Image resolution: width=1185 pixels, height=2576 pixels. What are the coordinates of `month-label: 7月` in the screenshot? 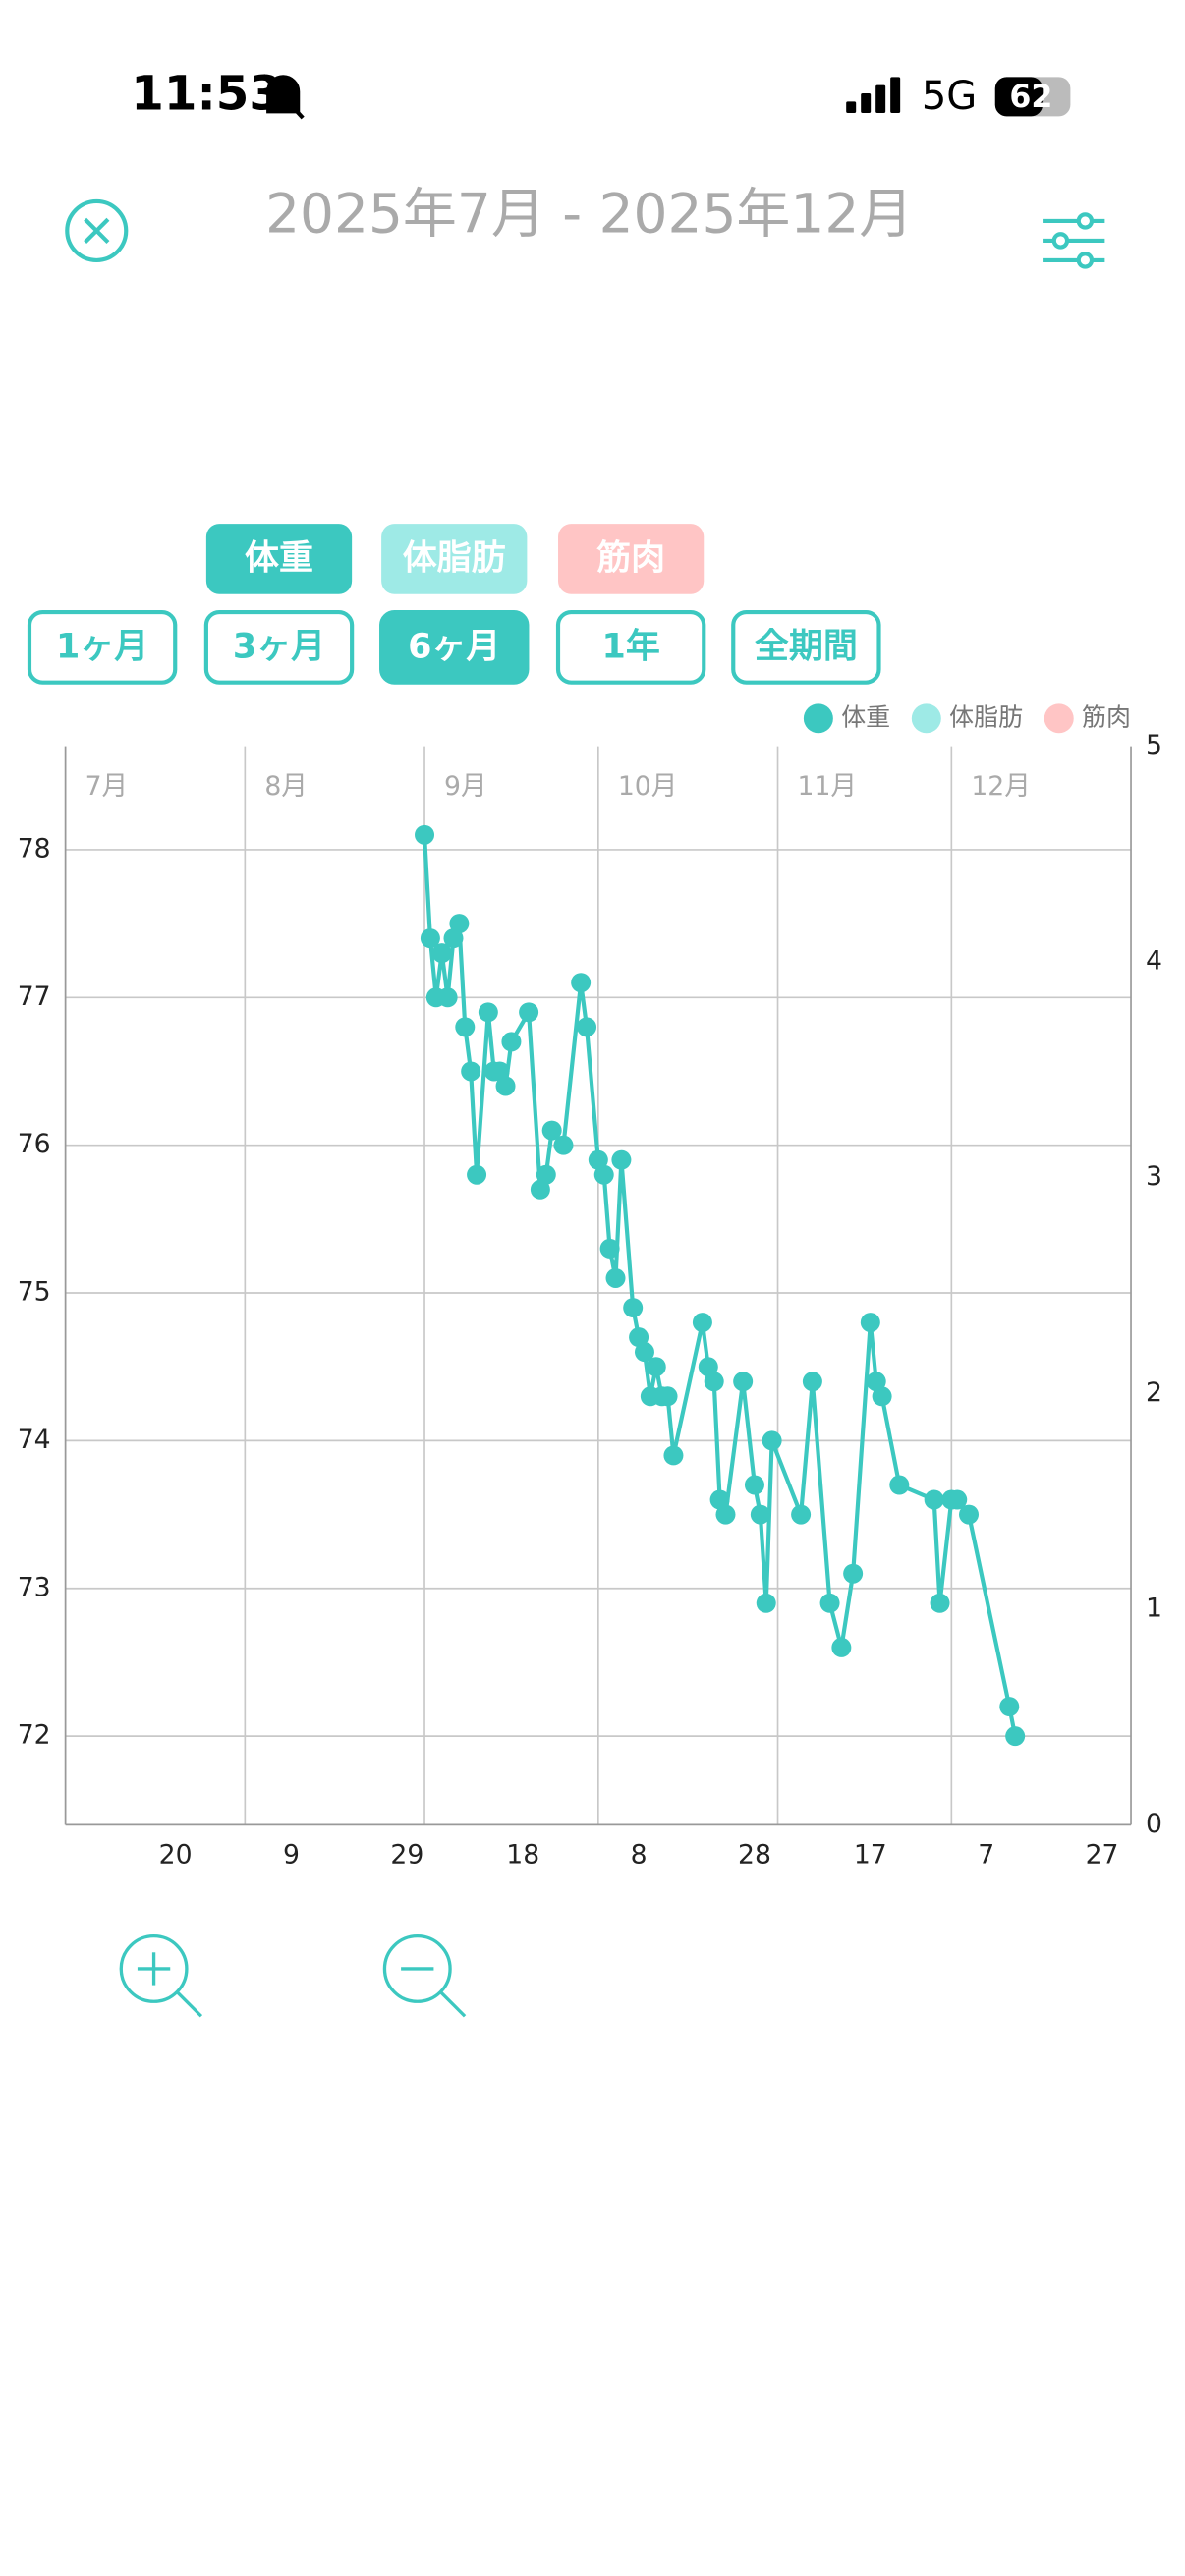 It's located at (107, 786).